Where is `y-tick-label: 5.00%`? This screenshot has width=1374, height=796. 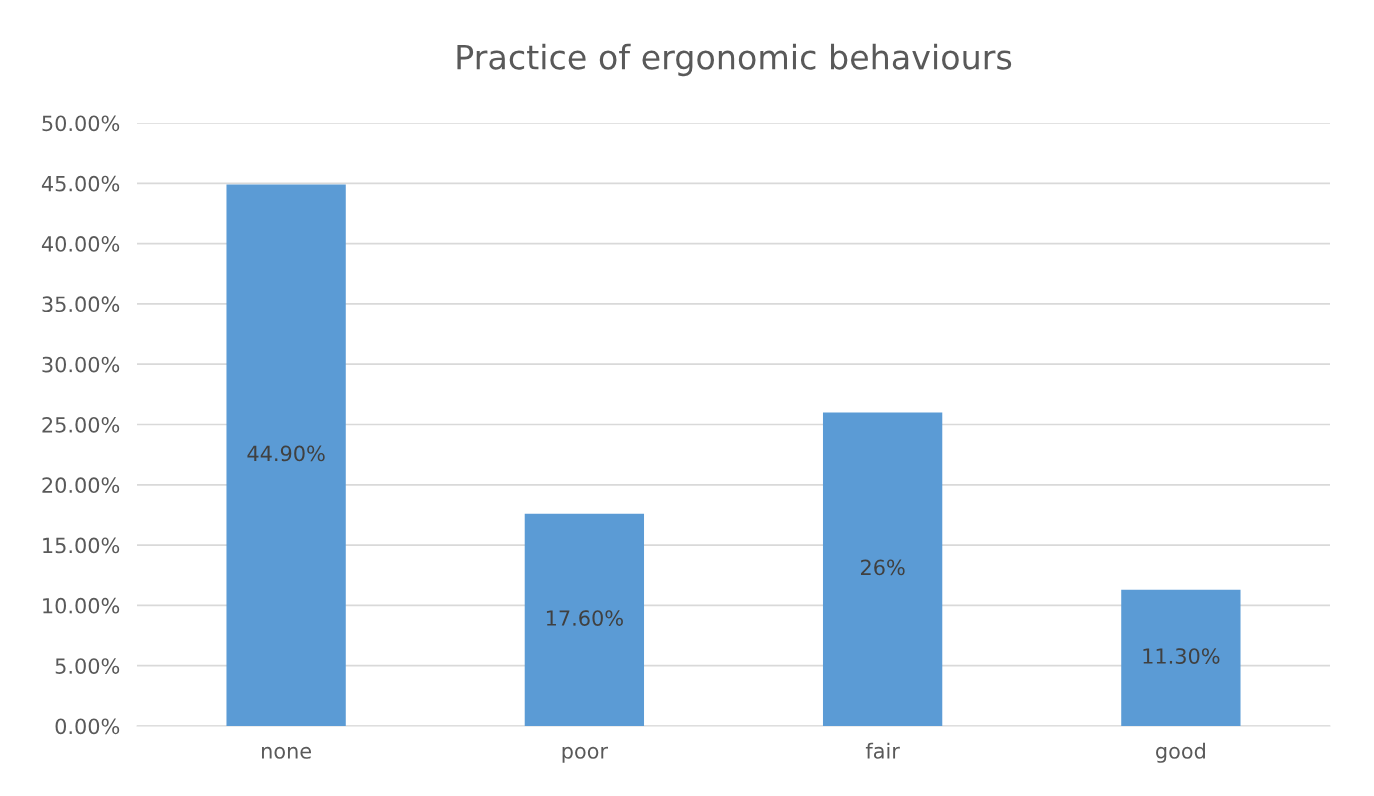 y-tick-label: 5.00% is located at coordinates (87, 666).